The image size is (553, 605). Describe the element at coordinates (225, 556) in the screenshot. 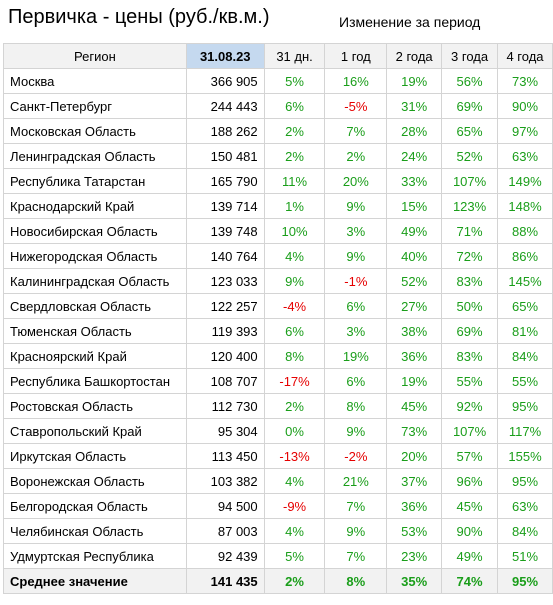

I see `price-value: 92 439` at that location.